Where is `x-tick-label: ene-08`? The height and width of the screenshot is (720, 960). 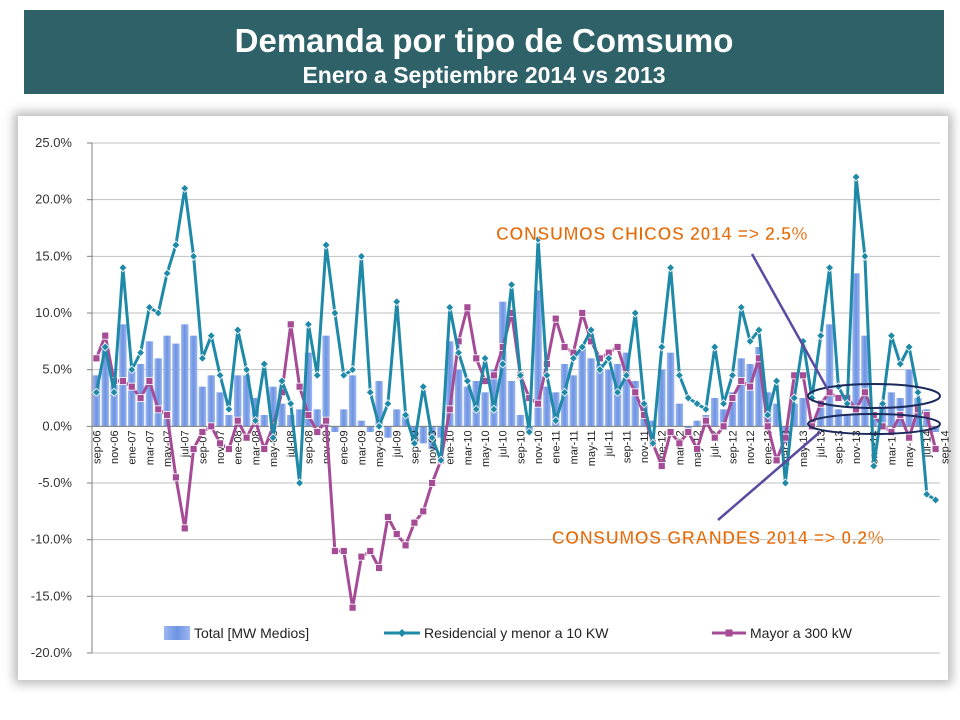 x-tick-label: ene-08 is located at coordinates (239, 447).